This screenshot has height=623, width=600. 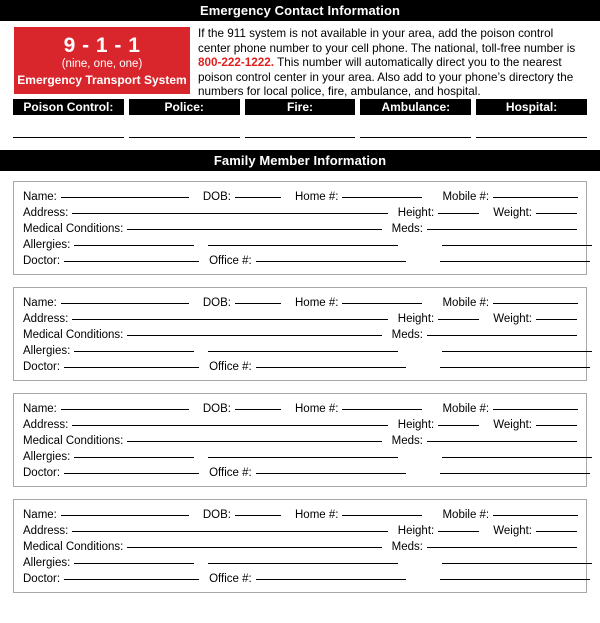 What do you see at coordinates (300, 137) in the screenshot?
I see `contact-input-fire` at bounding box center [300, 137].